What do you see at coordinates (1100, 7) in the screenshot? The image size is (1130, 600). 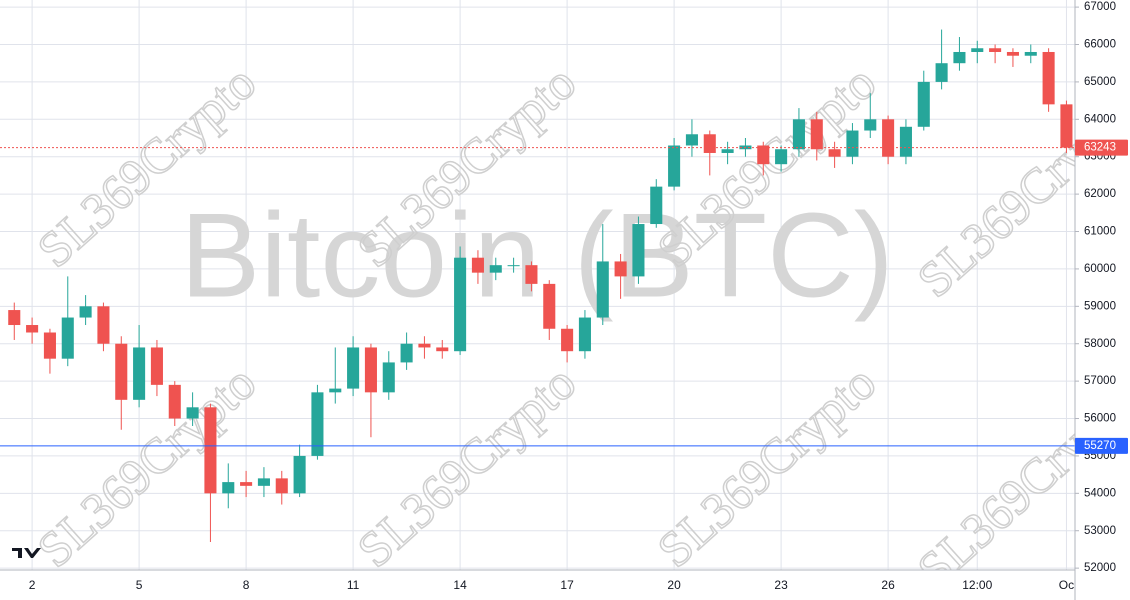 I see `y-tick-label: 67000` at bounding box center [1100, 7].